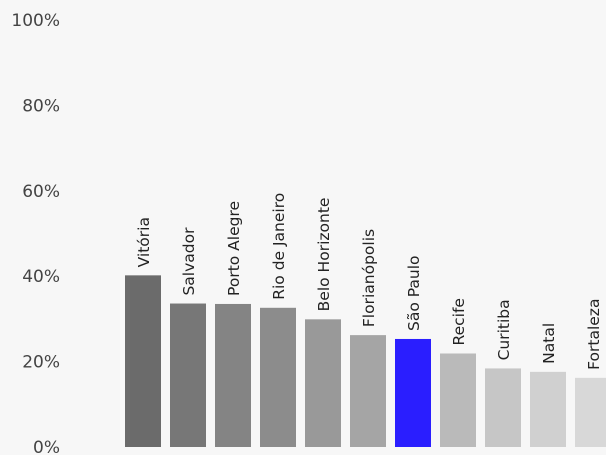  I want to click on y-tick-label: 80%, so click(41, 106).